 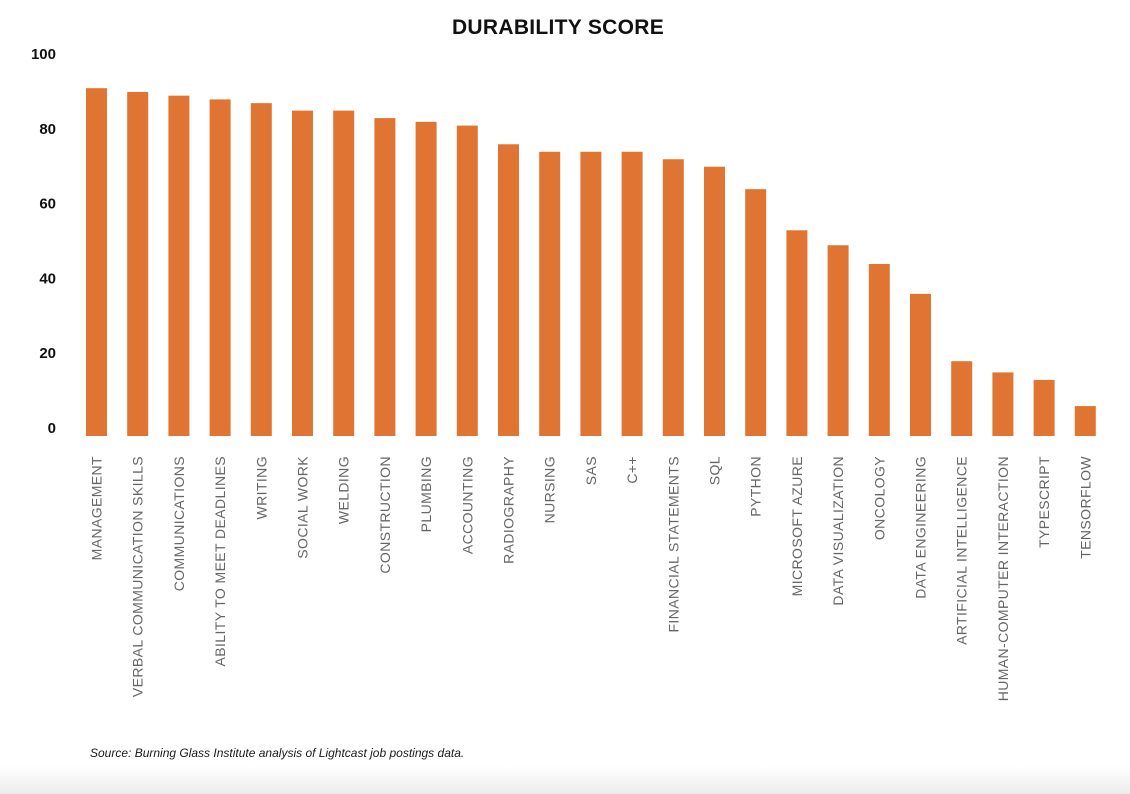 What do you see at coordinates (797, 333) in the screenshot?
I see `bar-microsoft-azure` at bounding box center [797, 333].